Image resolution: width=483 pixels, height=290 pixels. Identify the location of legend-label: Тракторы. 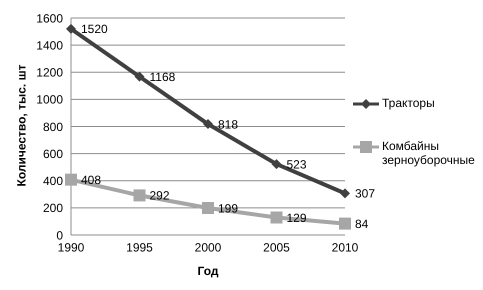
(408, 103).